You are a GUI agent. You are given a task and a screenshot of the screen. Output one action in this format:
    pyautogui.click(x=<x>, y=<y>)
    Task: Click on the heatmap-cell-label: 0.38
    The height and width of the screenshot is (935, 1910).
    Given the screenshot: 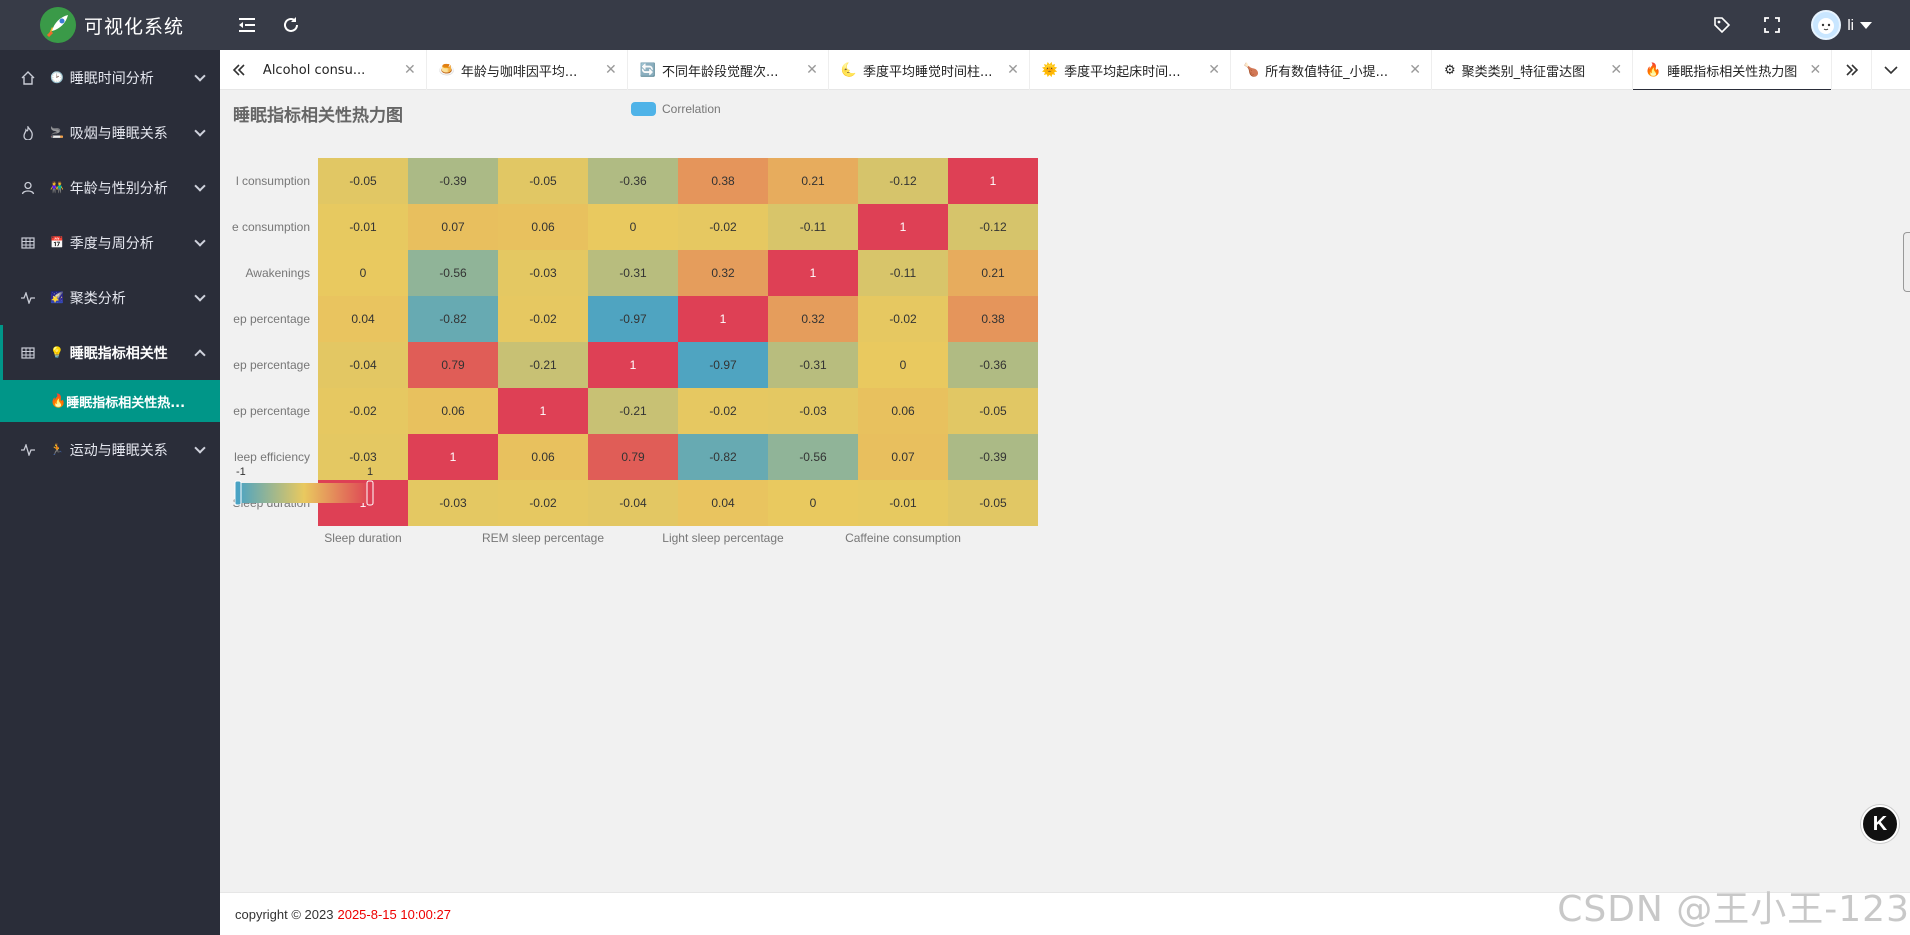 What is the action you would take?
    pyautogui.click(x=723, y=181)
    